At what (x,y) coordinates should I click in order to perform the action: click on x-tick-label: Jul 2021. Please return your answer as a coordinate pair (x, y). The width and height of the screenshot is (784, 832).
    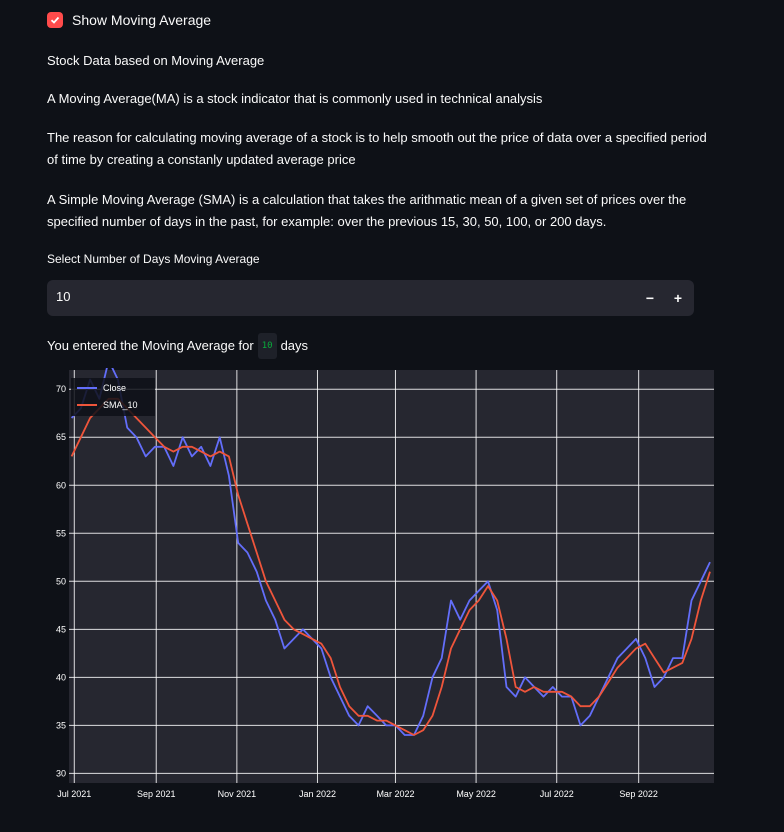
    Looking at the image, I should click on (74, 794).